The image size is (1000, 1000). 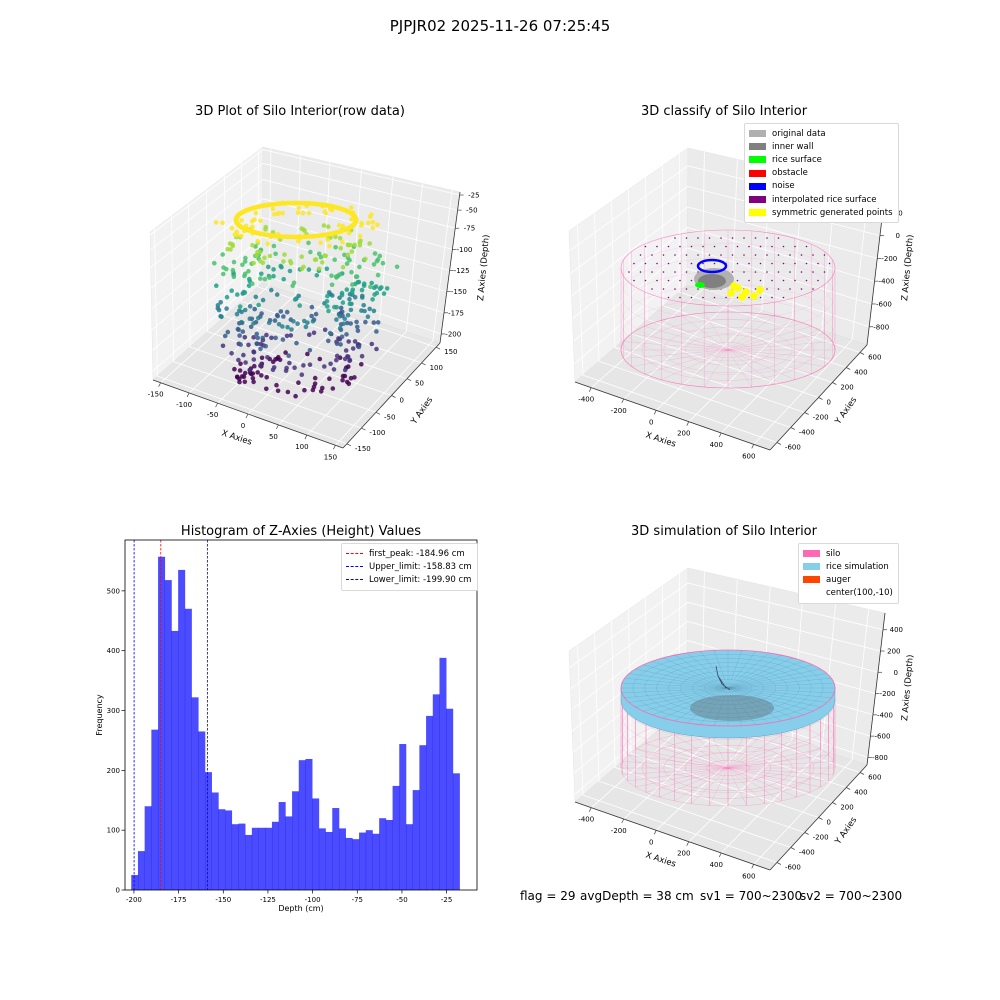 I want to click on x-tick-label: -200, so click(x=619, y=831).